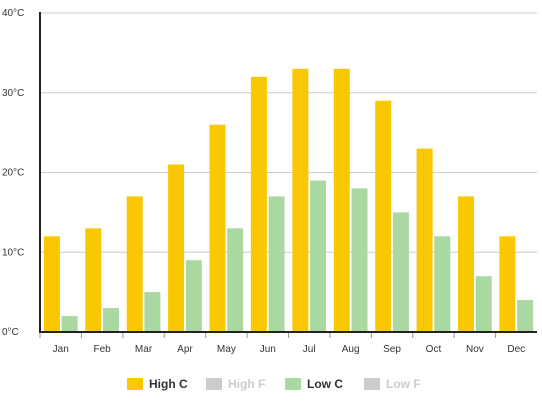  What do you see at coordinates (61, 349) in the screenshot?
I see `x-tick-label: Jan` at bounding box center [61, 349].